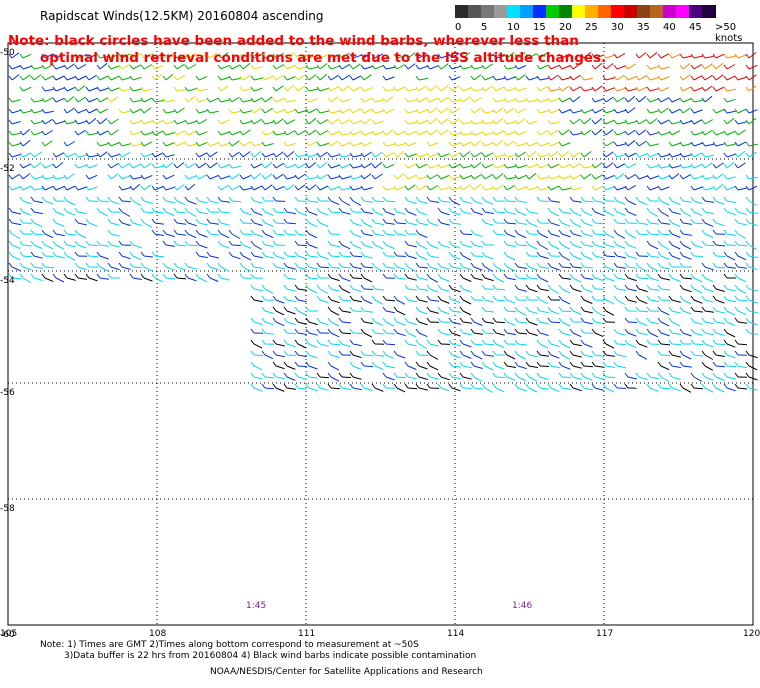  What do you see at coordinates (643, 27) in the screenshot?
I see `legend-label: 35` at bounding box center [643, 27].